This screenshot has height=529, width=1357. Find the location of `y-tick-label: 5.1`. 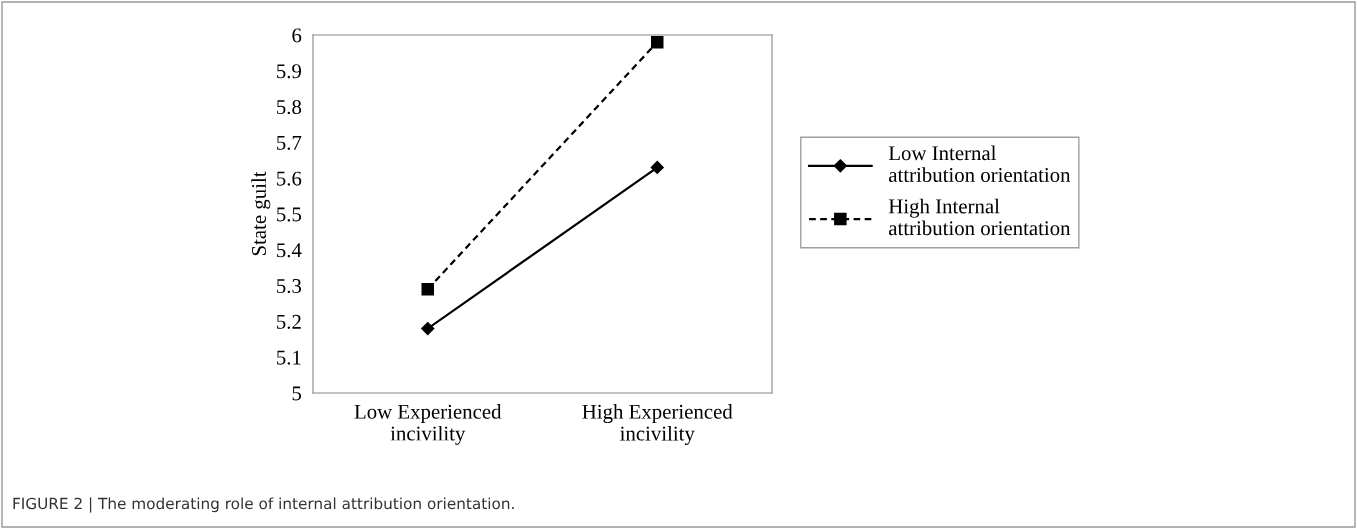

y-tick-label: 5.1 is located at coordinates (289, 357).